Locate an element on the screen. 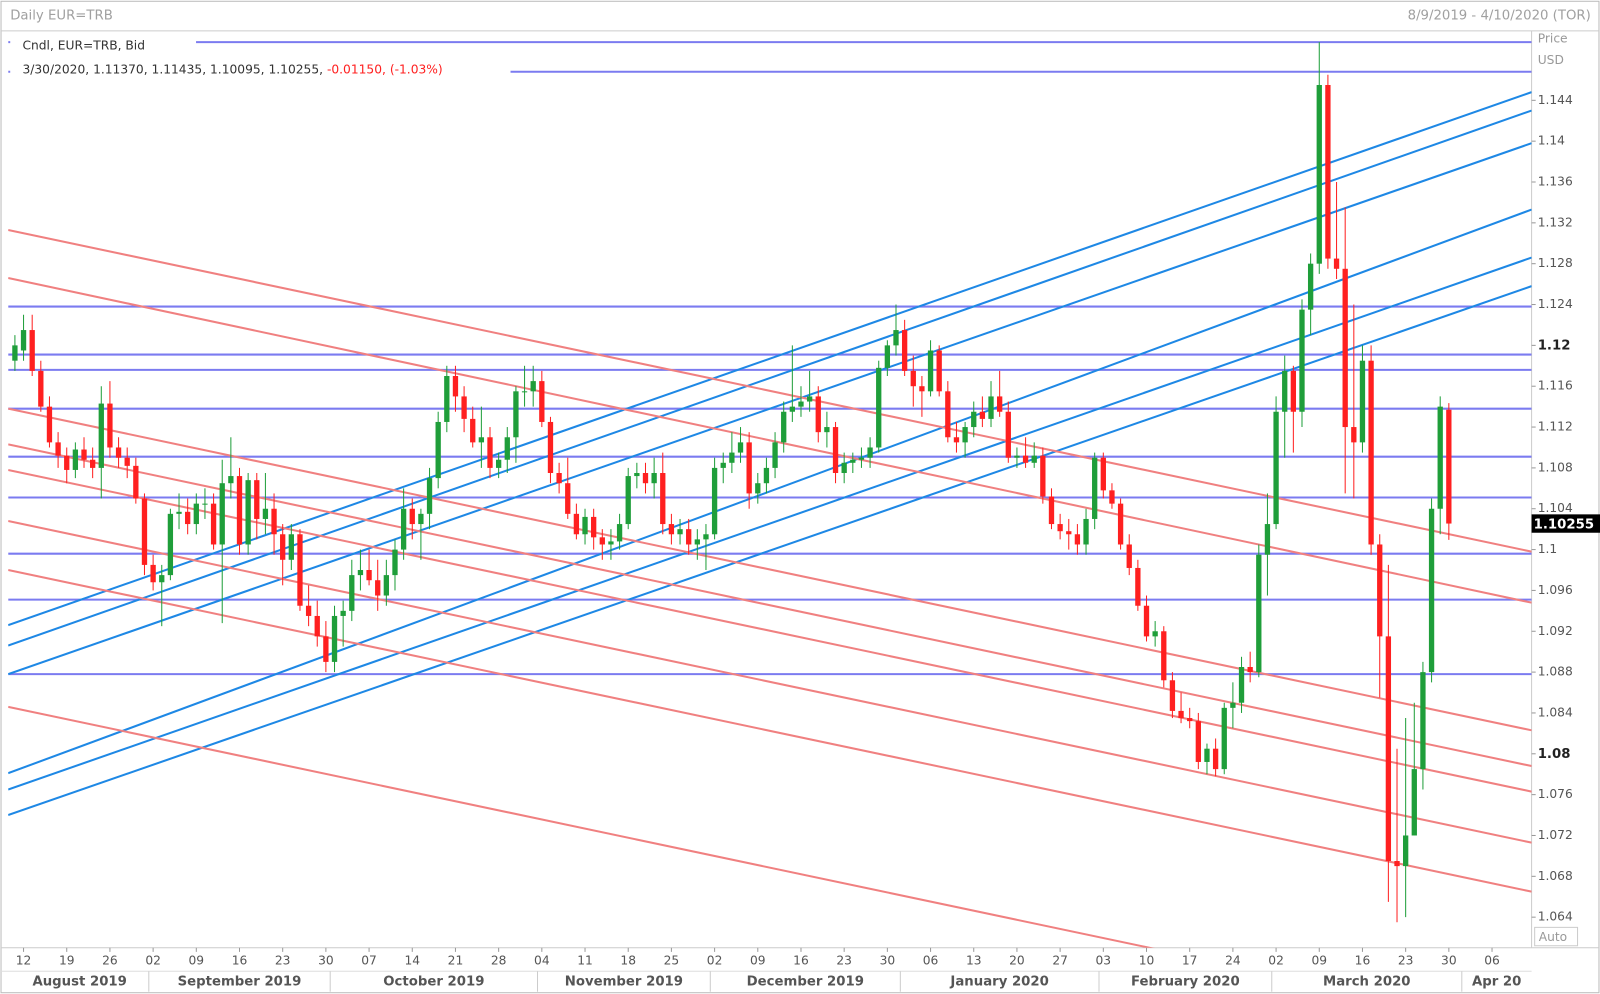  y-tick-label: 1.128 is located at coordinates (1555, 263).